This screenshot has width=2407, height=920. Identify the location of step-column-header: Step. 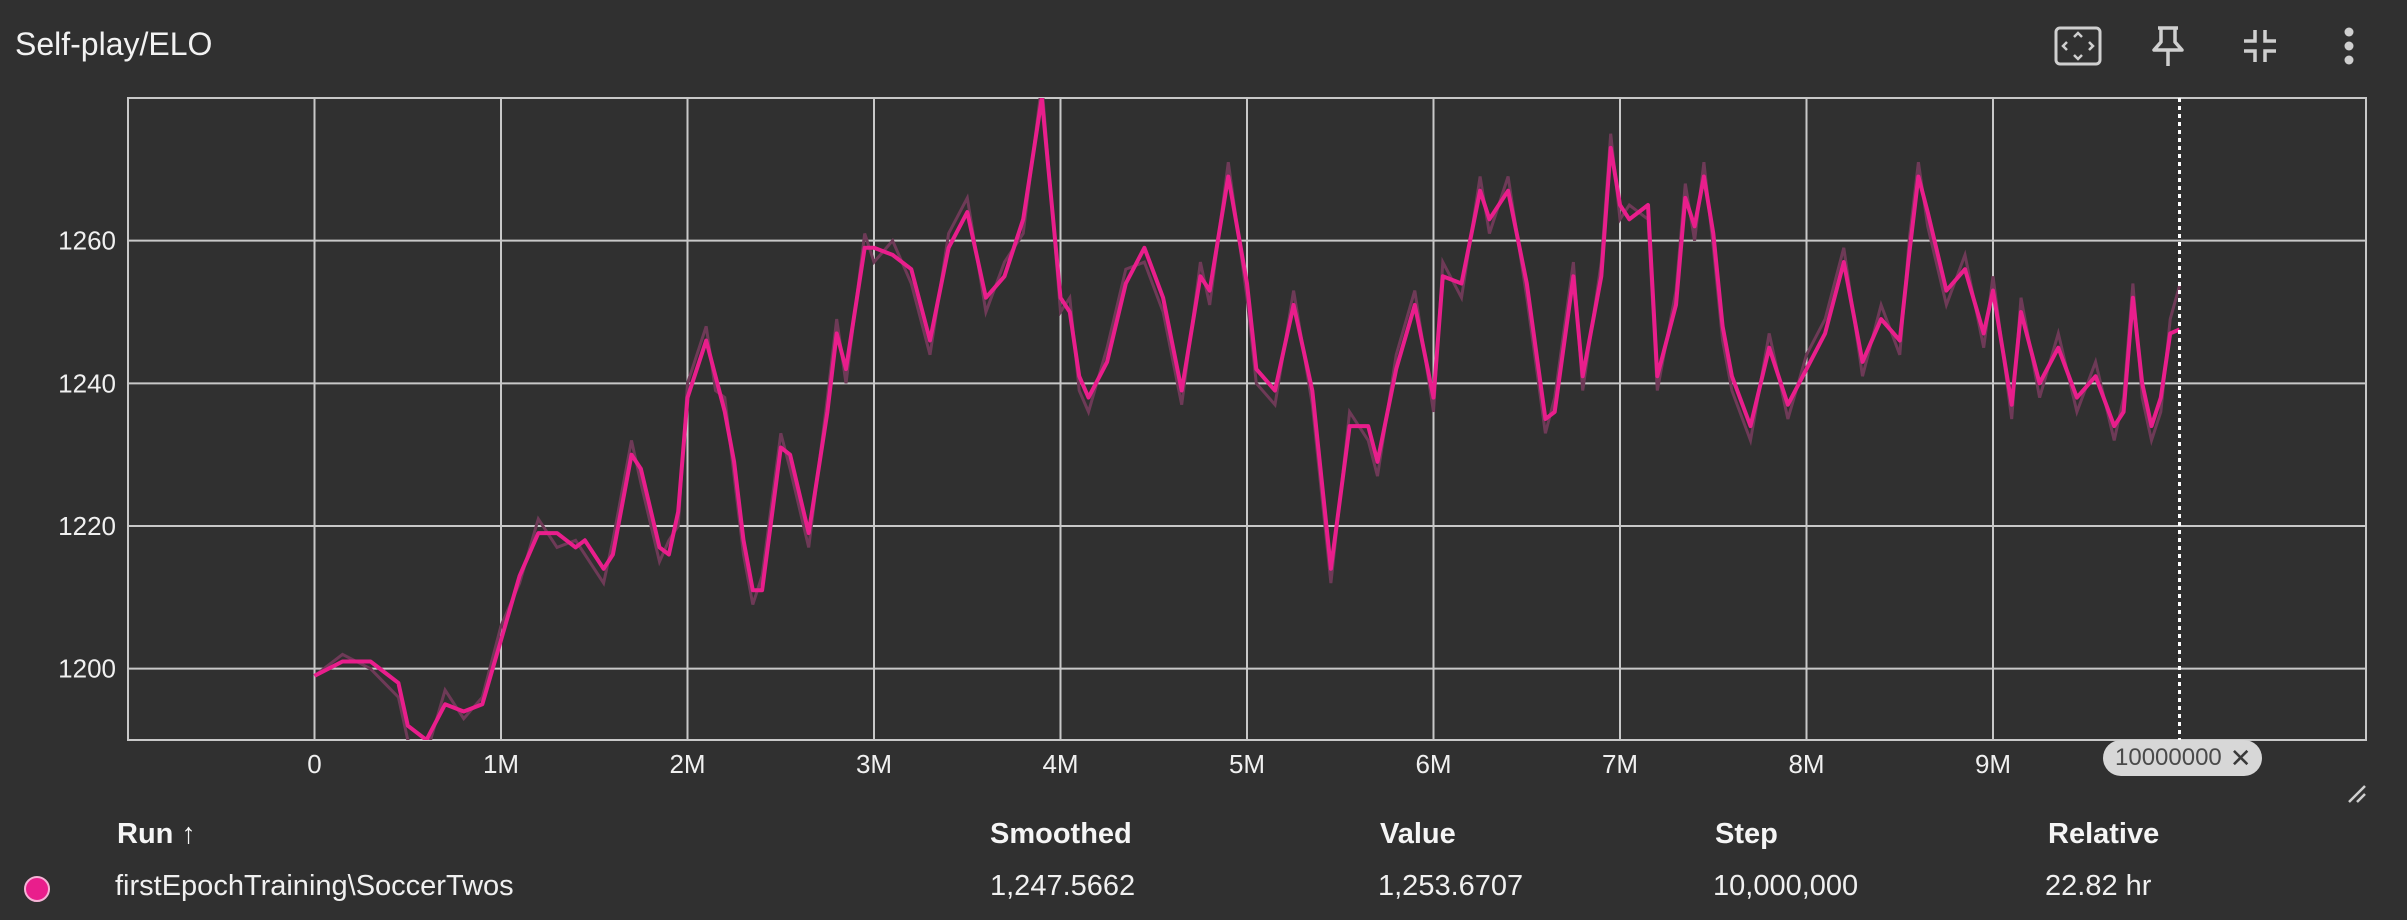
(1746, 834).